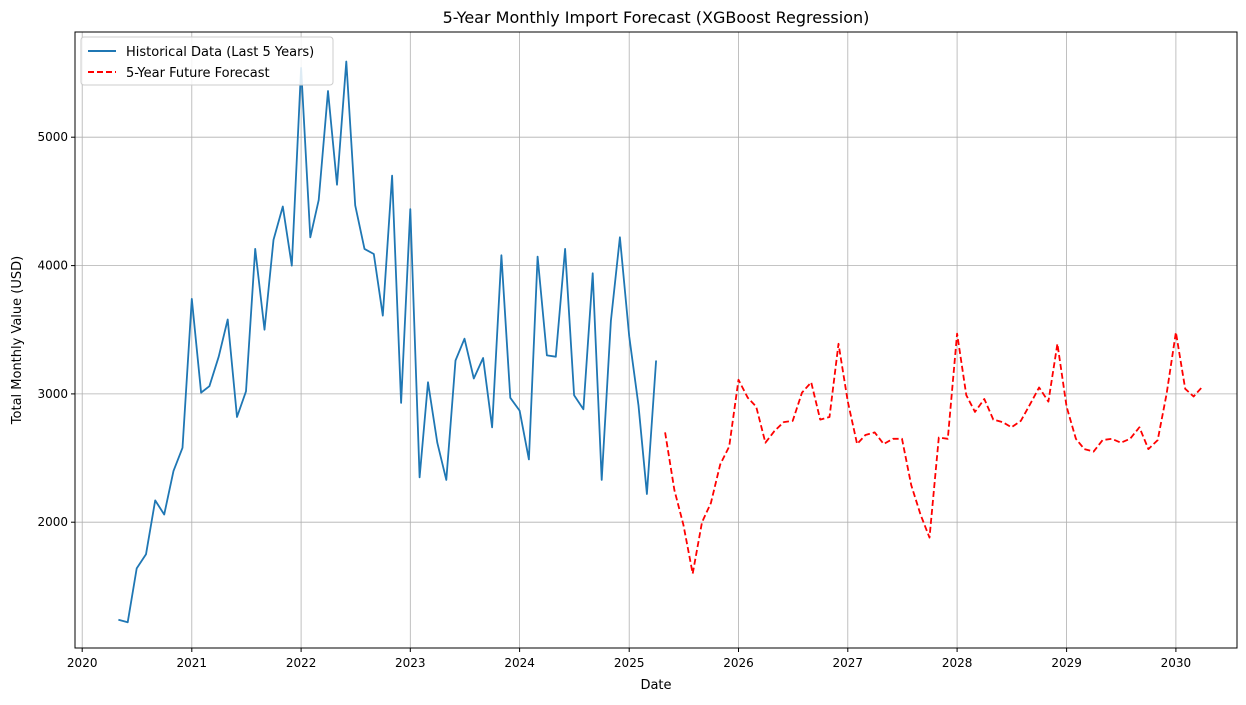 The width and height of the screenshot is (1246, 705). What do you see at coordinates (17, 340) in the screenshot?
I see `y-axis-label: Total Monthly Value (USD)` at bounding box center [17, 340].